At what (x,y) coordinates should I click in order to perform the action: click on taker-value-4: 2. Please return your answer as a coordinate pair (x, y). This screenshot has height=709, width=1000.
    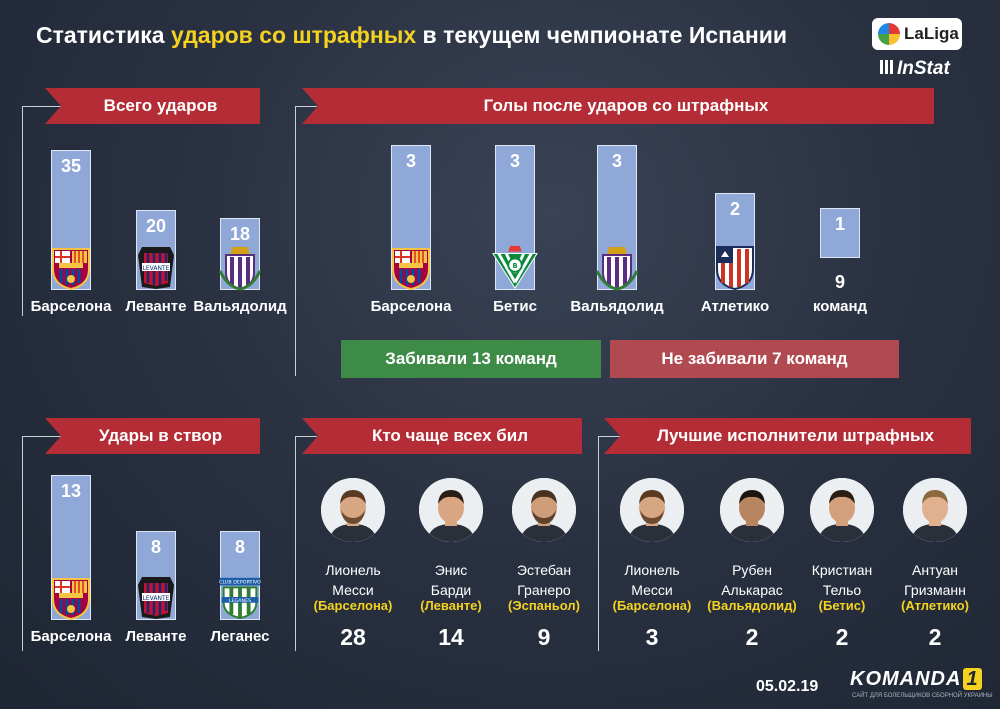
    Looking at the image, I should click on (935, 637).